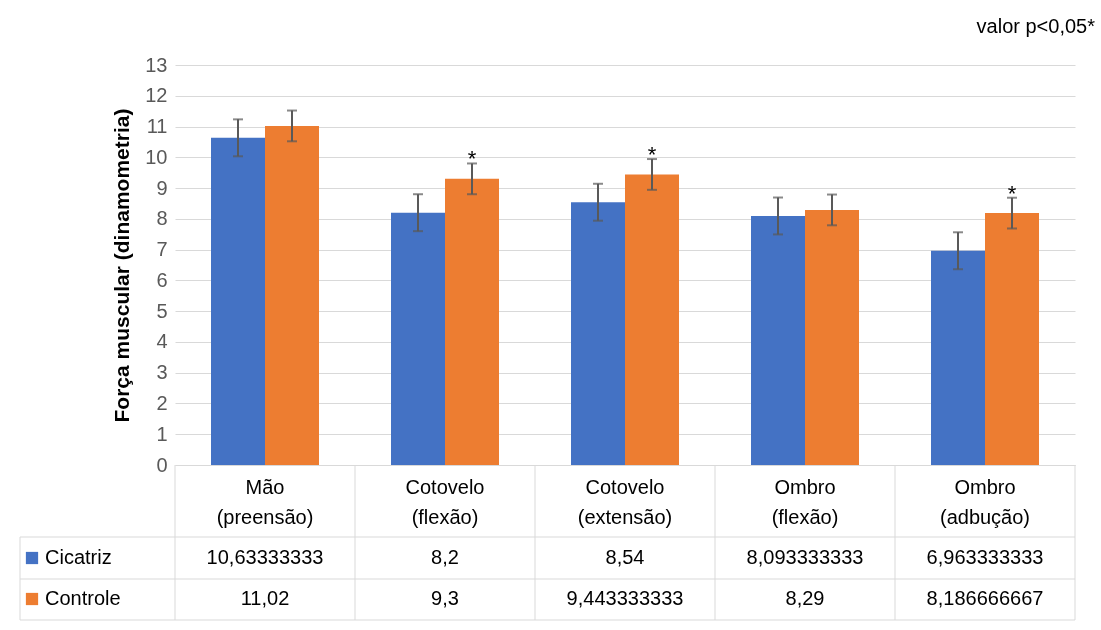 This screenshot has width=1101, height=630. Describe the element at coordinates (625, 598) in the screenshot. I see `data-label: 9,443333333` at that location.